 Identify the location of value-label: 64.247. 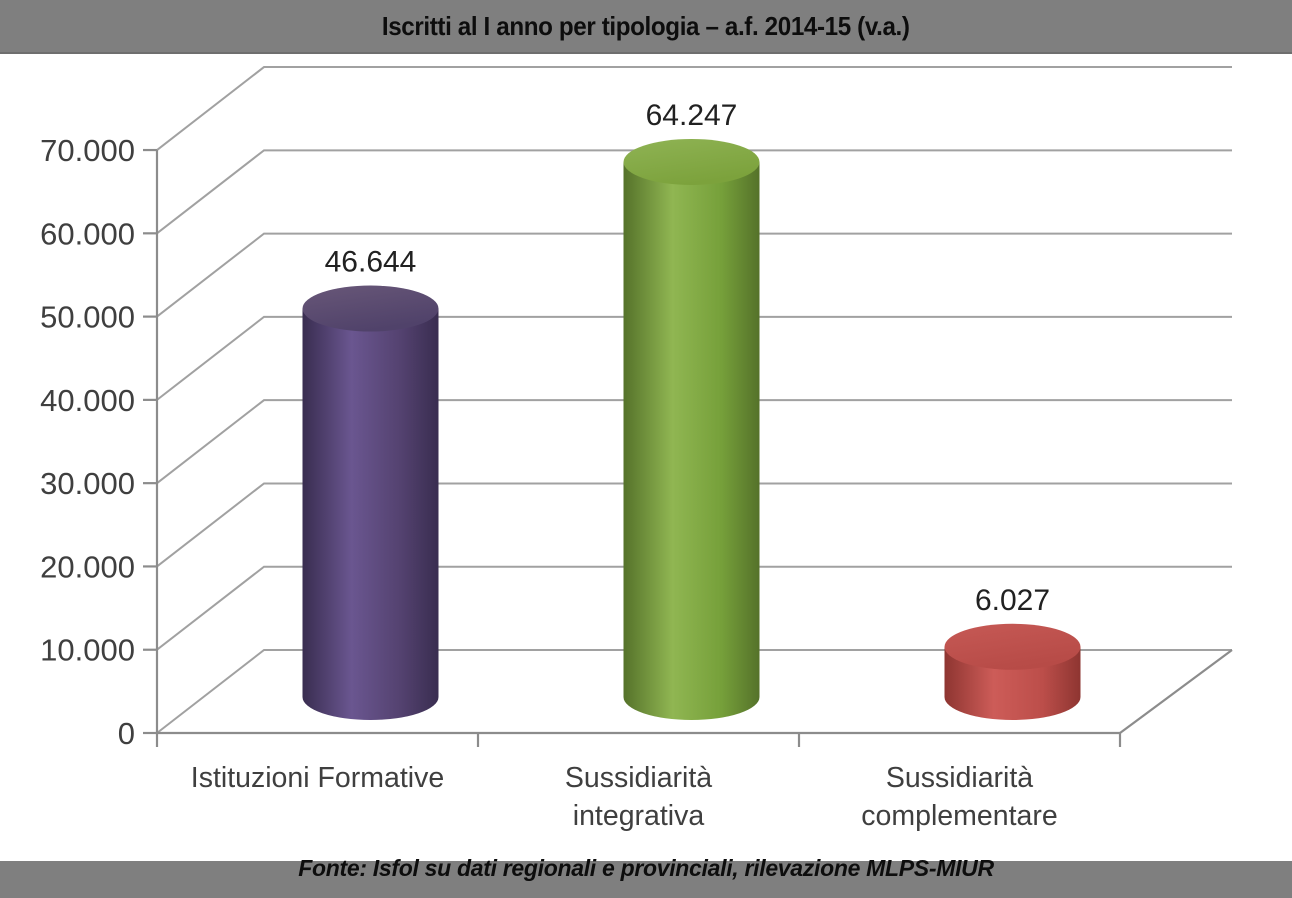
(692, 115).